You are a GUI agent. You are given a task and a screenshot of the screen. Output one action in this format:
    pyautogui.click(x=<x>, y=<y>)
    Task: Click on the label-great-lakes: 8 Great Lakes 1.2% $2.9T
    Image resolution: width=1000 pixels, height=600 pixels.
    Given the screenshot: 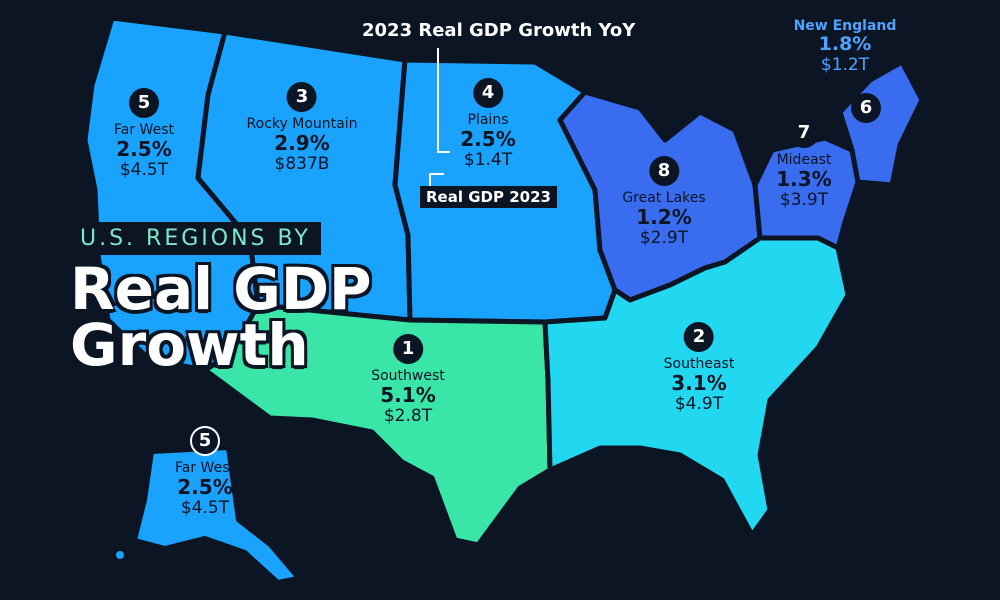 What is the action you would take?
    pyautogui.click(x=664, y=202)
    